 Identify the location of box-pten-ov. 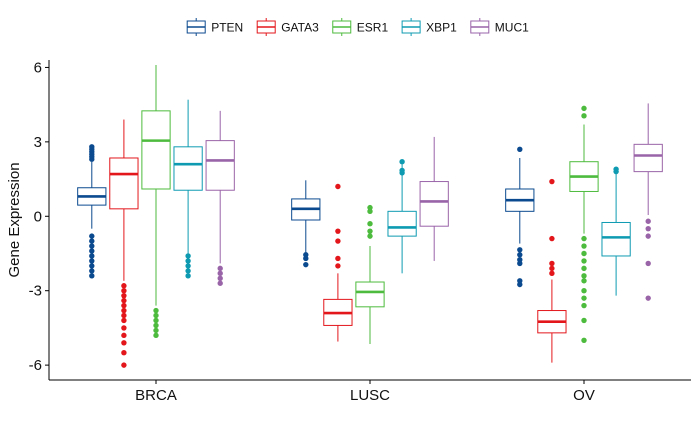
(520, 217).